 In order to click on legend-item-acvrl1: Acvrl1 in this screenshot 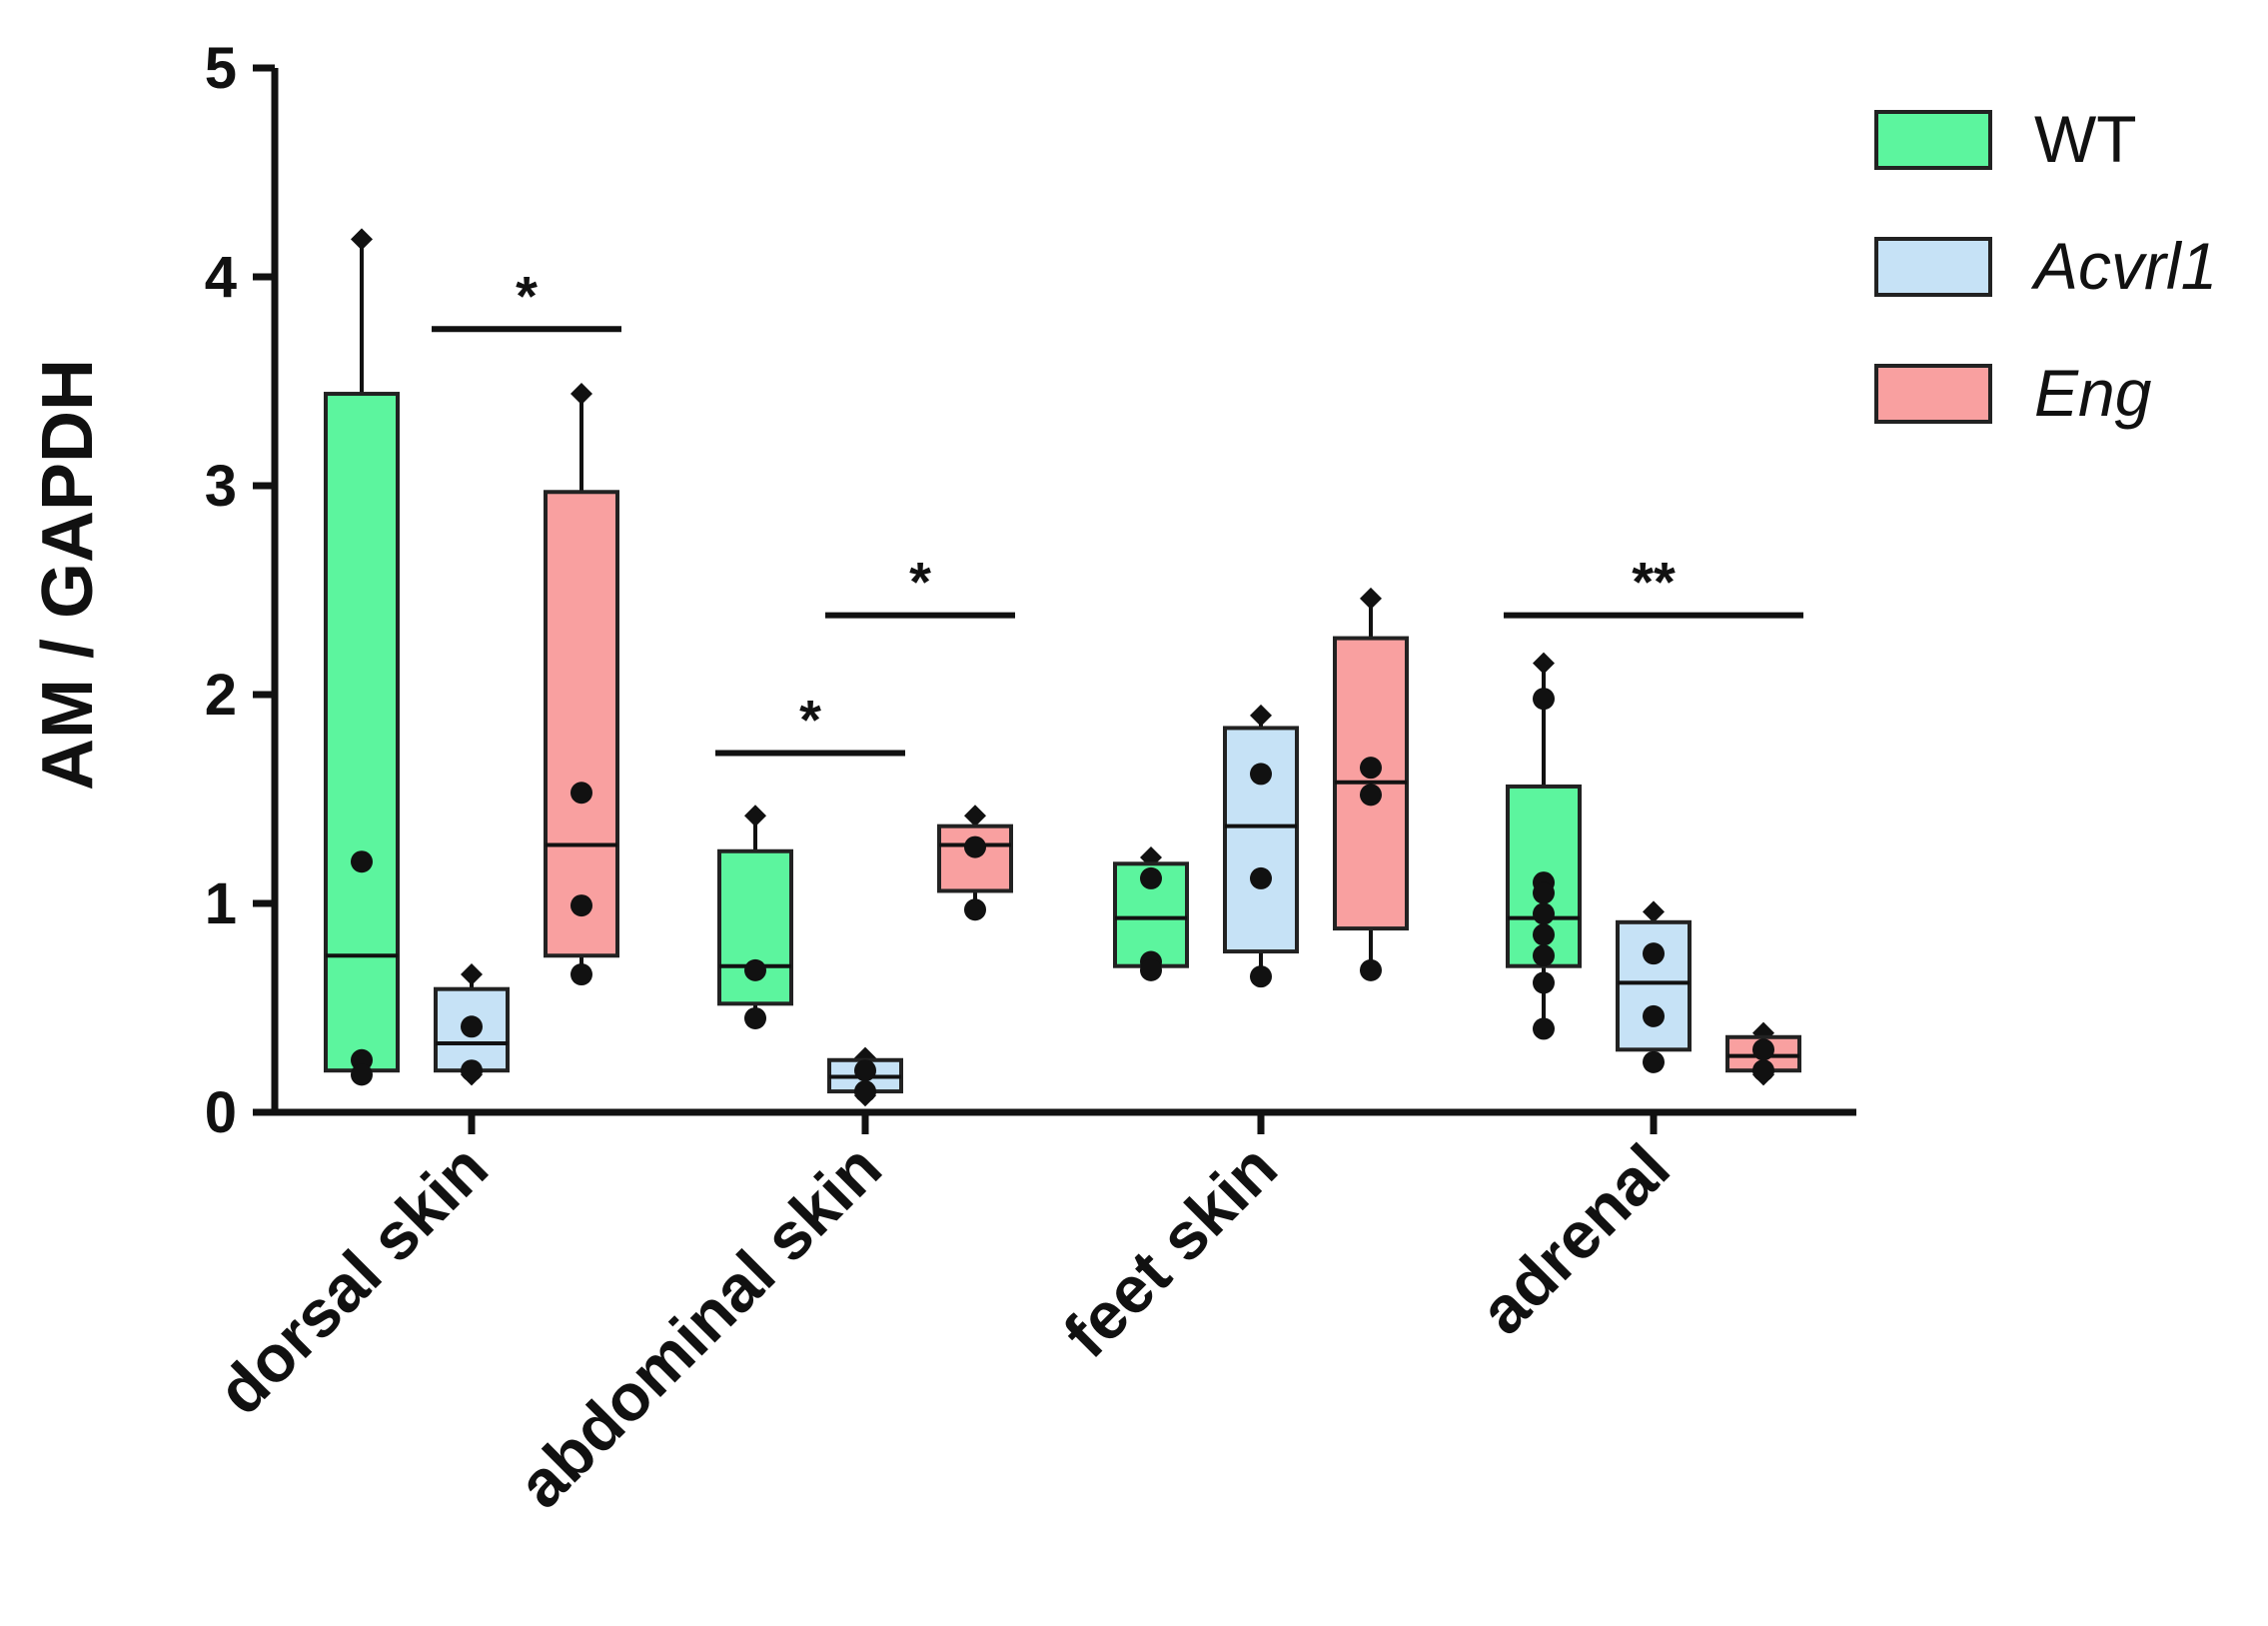, I will do `click(2045, 266)`.